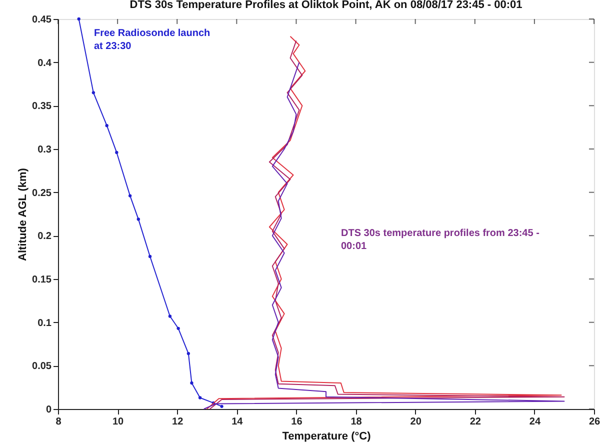 Image resolution: width=600 pixels, height=446 pixels. I want to click on x-tick-label: 16, so click(297, 422).